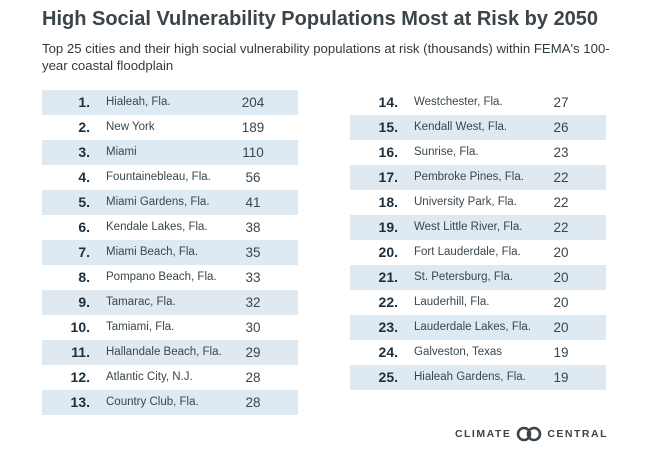 The height and width of the screenshot is (455, 650). Describe the element at coordinates (388, 302) in the screenshot. I see `row-rank: 22.` at that location.